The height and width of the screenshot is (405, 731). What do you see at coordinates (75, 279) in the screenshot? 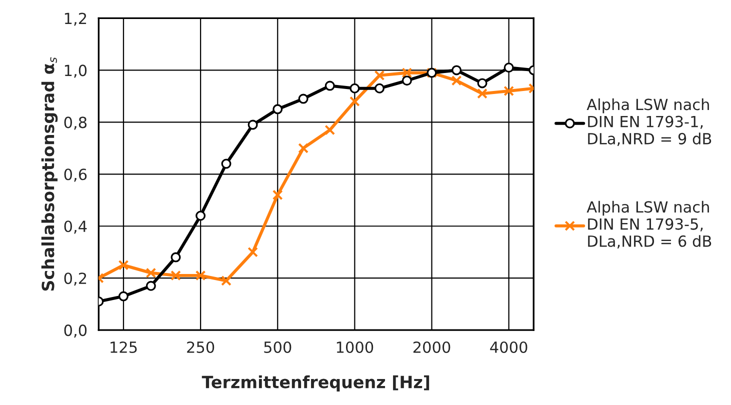
I see `y-tick-label: 0,2` at bounding box center [75, 279].